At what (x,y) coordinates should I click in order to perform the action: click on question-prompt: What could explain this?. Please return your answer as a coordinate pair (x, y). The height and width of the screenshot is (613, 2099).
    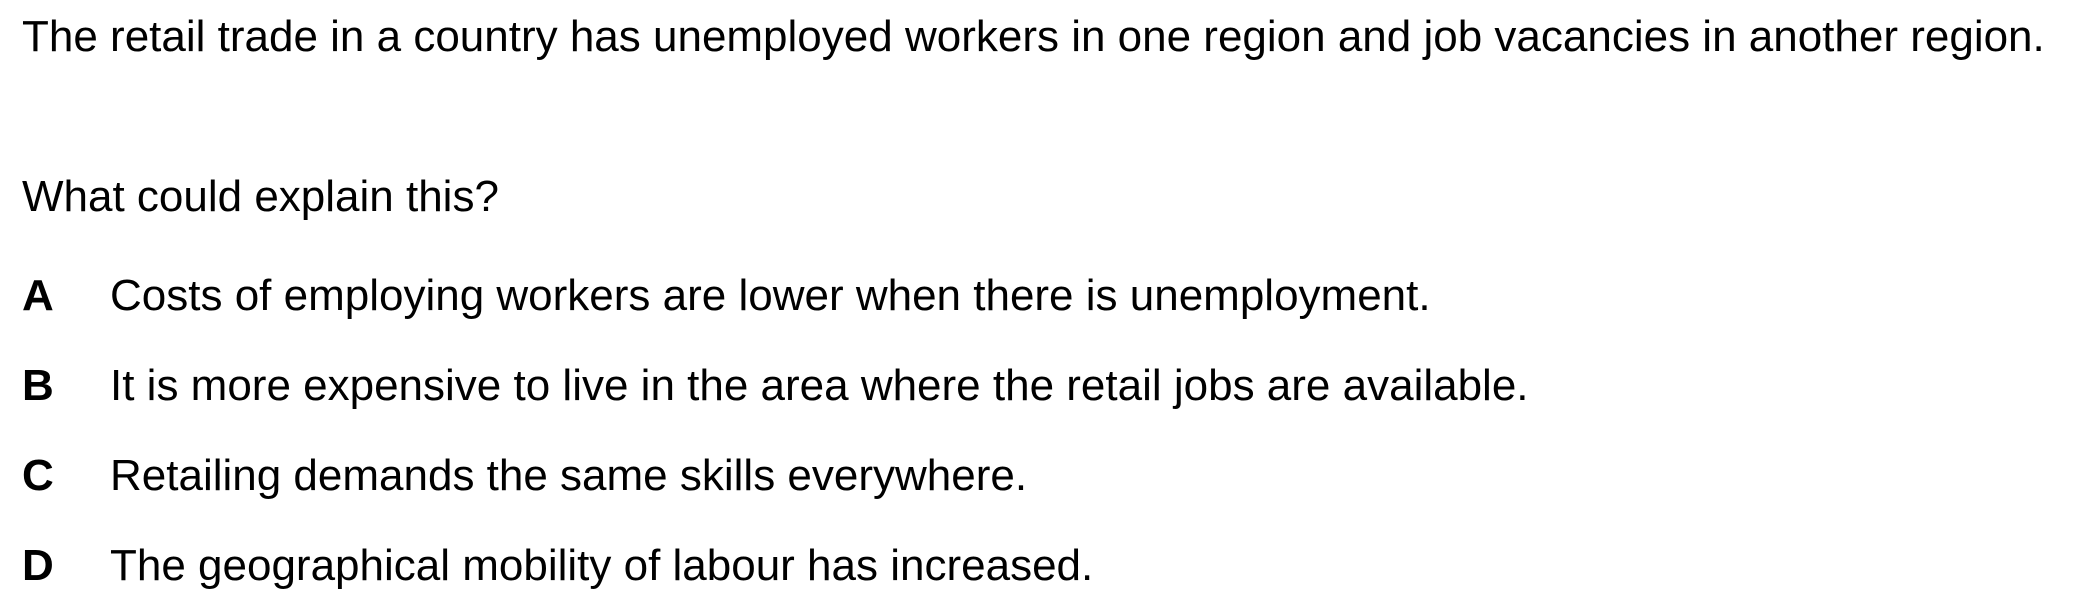
    Looking at the image, I should click on (260, 196).